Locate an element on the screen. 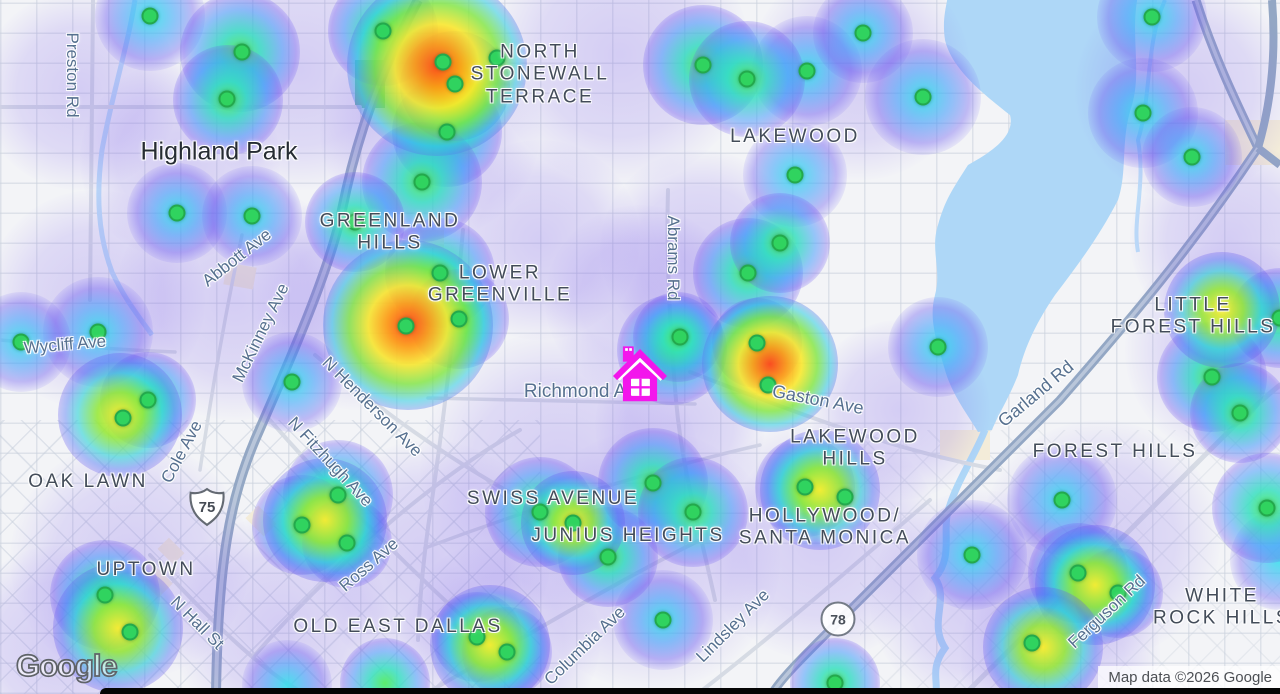  neighborhood-label: LITTLE FOREST HILLS is located at coordinates (1193, 316).